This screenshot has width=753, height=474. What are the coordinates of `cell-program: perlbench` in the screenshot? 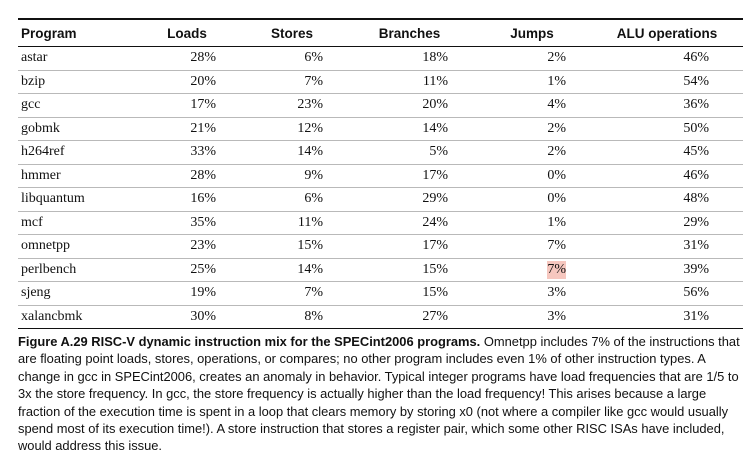 It's located at (77, 270).